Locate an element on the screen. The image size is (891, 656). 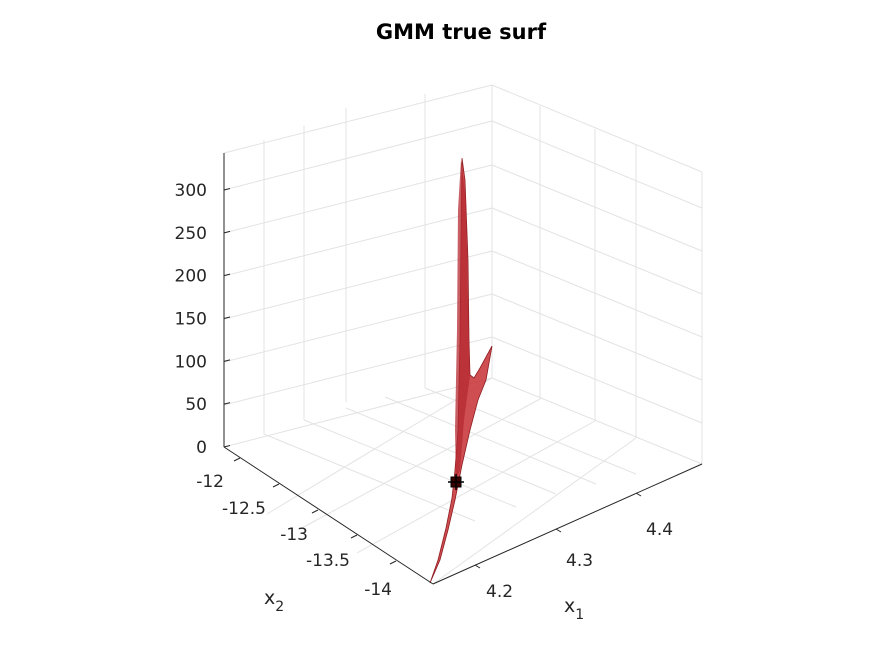
x2-tick-label: -14 is located at coordinates (378, 590).